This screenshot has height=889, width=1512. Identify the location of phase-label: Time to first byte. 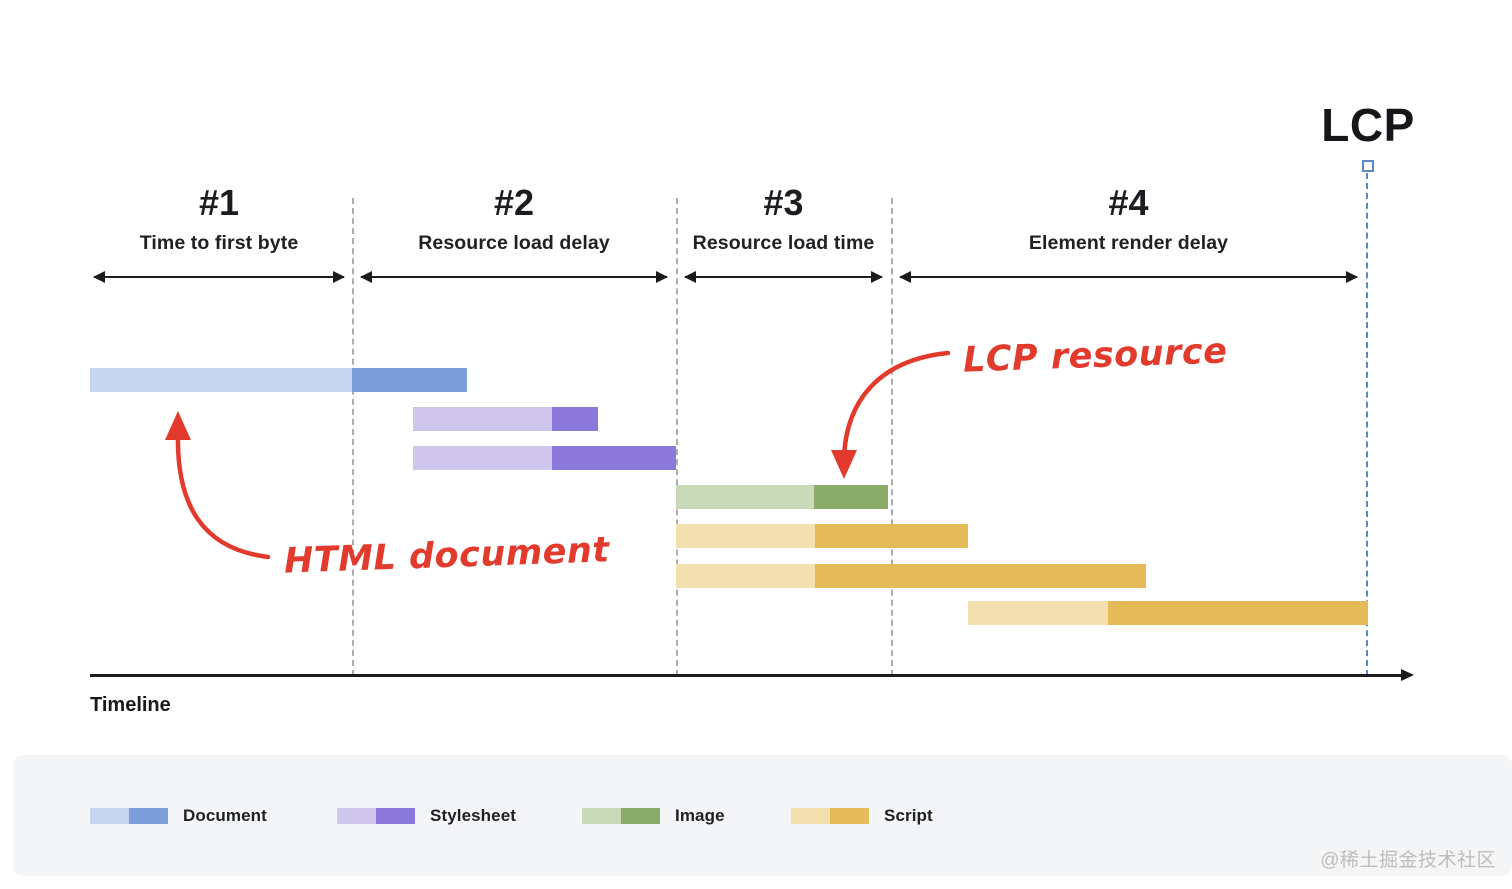
(219, 243).